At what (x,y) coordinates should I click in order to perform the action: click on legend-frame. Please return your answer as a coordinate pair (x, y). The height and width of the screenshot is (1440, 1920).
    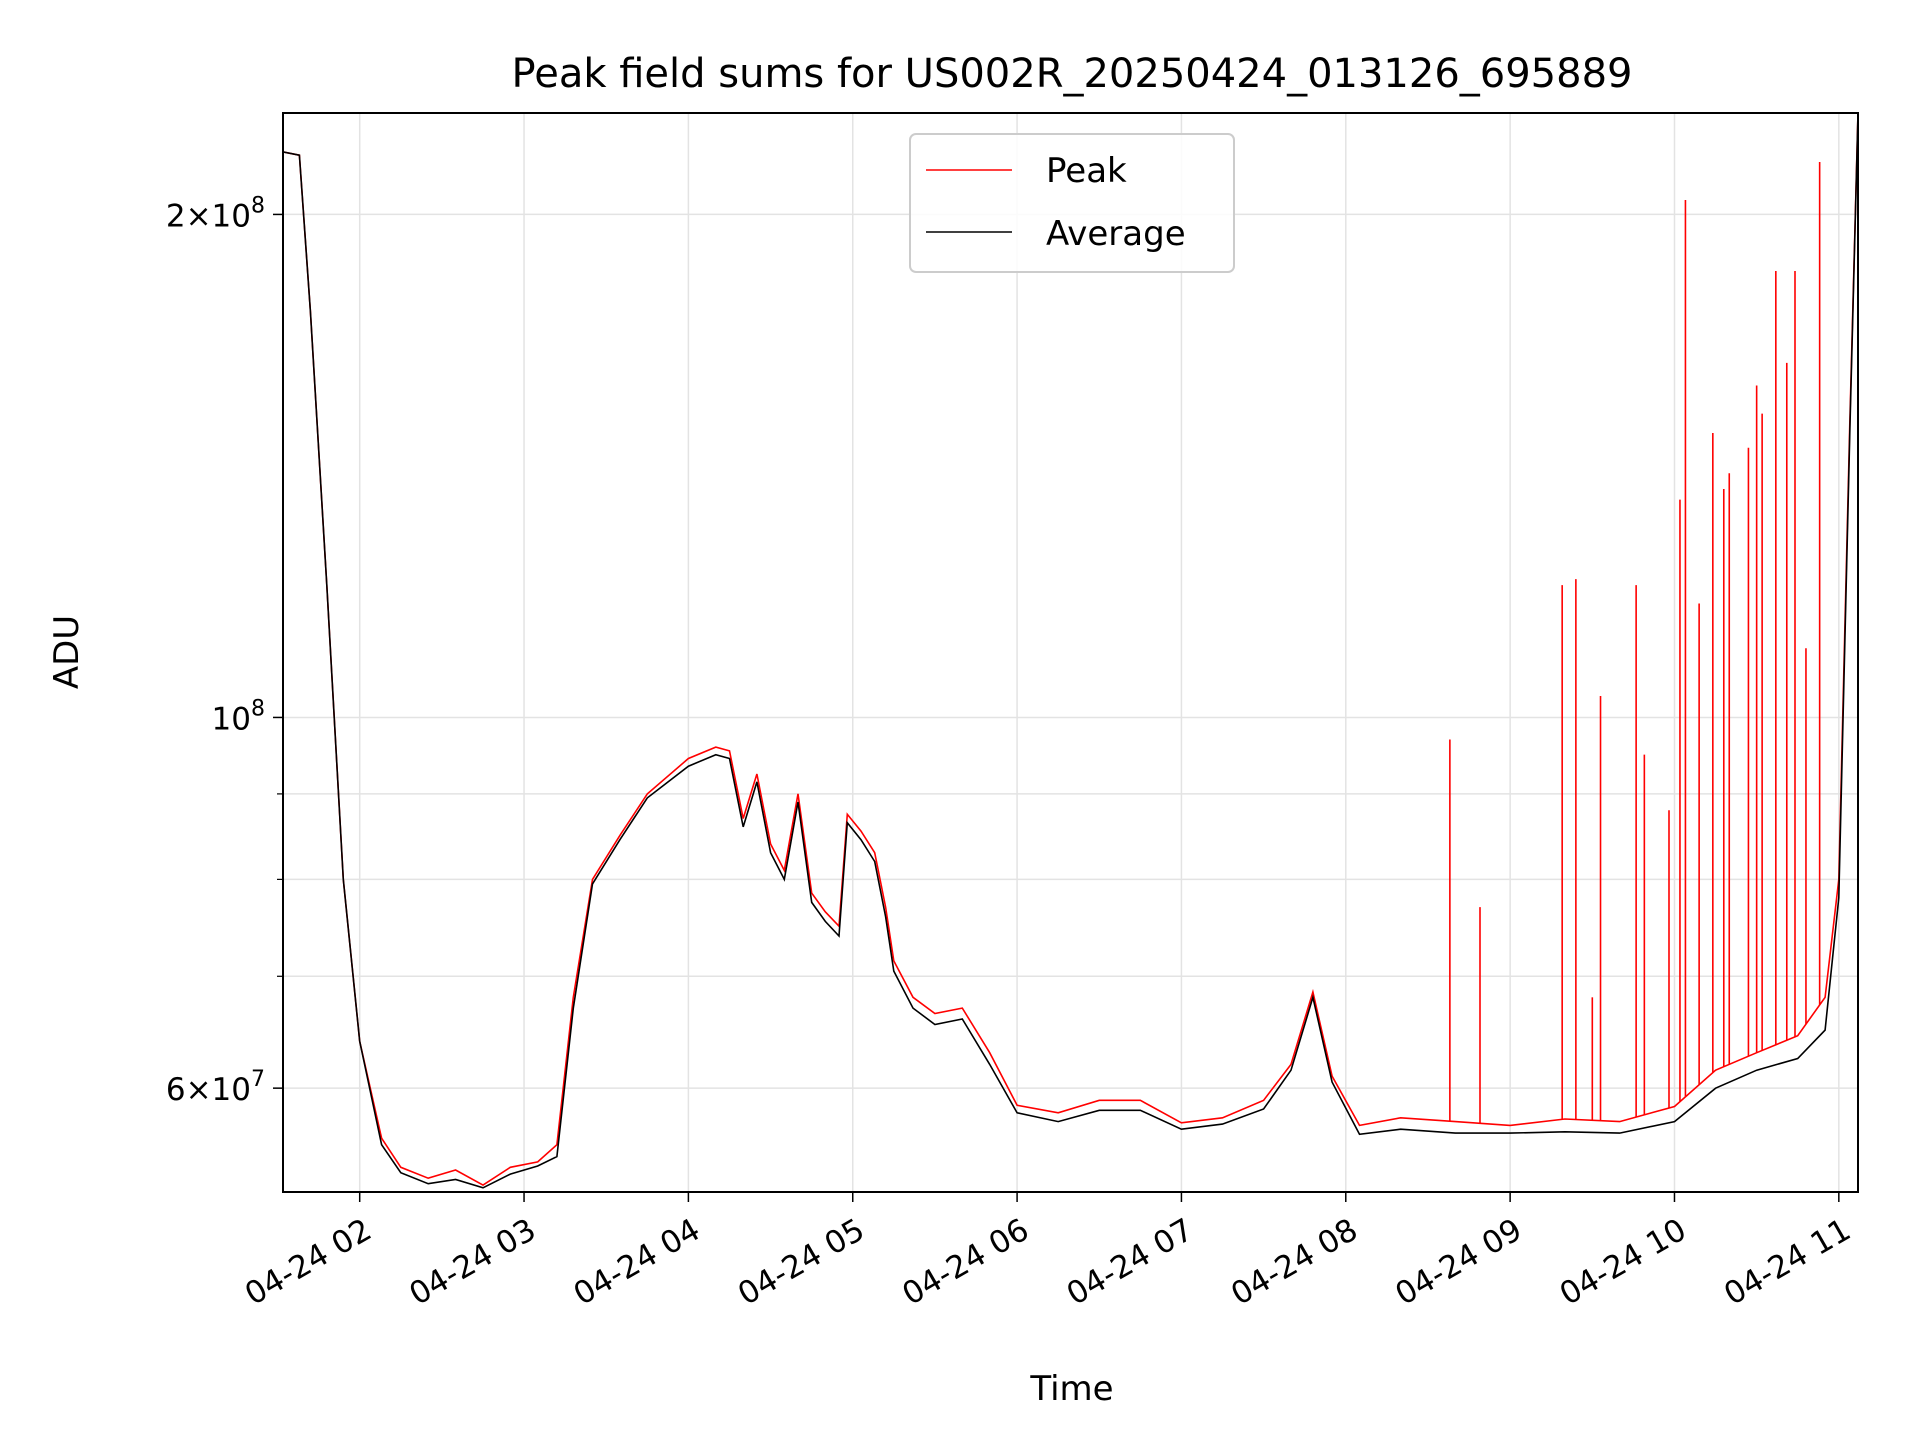
    Looking at the image, I should click on (1072, 203).